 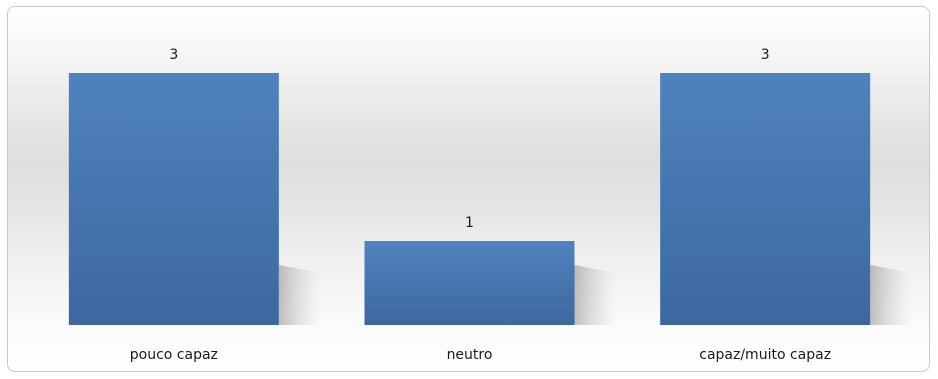 I want to click on category-label: pouco capaz, so click(x=174, y=355).